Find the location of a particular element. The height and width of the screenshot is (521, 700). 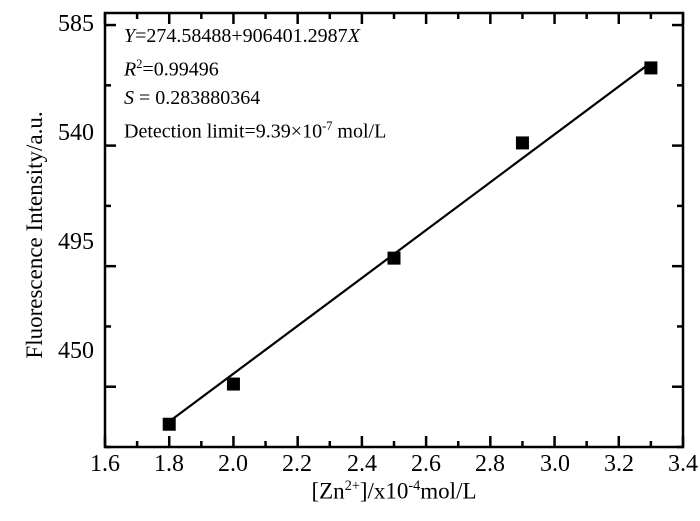

annotation-detection-prefix: Detection limit=9.39×10 is located at coordinates (223, 131).